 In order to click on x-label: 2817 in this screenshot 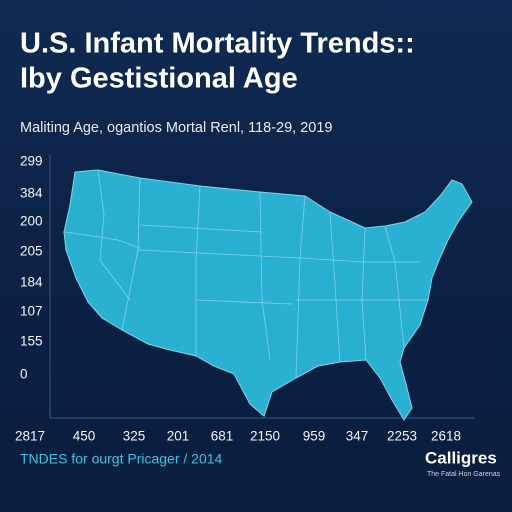, I will do `click(30, 436)`.